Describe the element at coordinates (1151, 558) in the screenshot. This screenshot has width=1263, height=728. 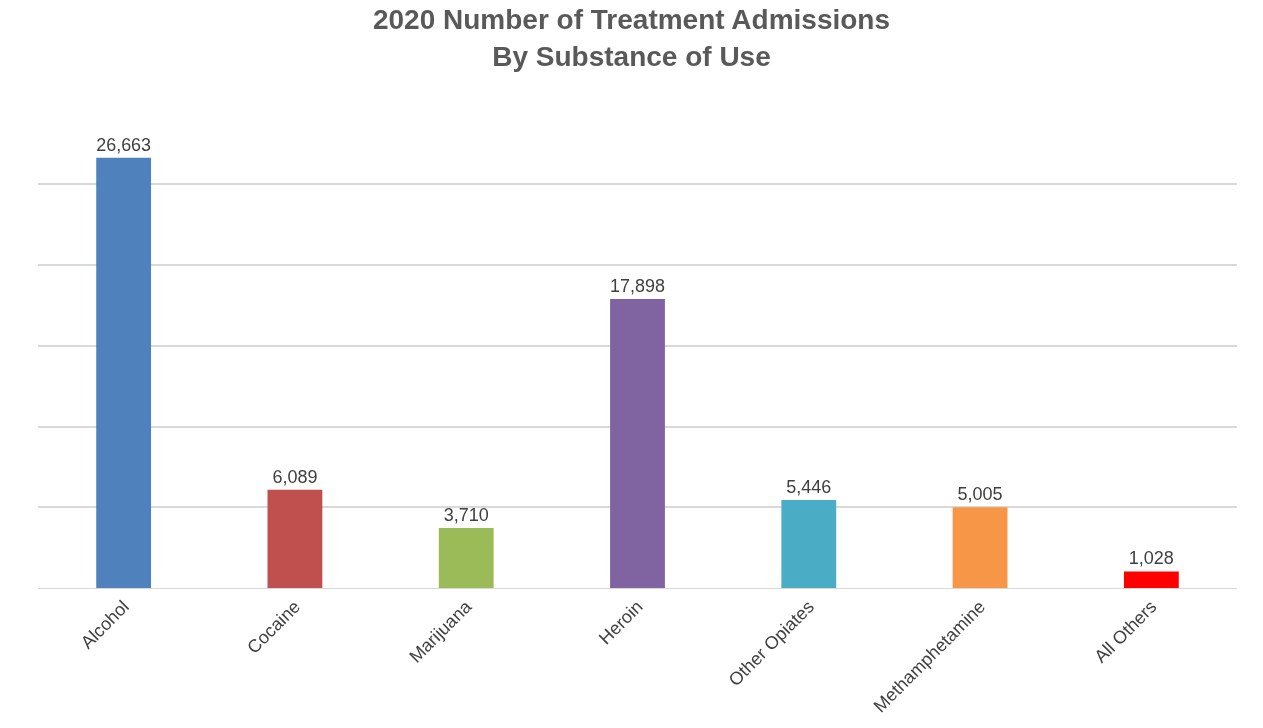
I see `data-label: 1,028` at that location.